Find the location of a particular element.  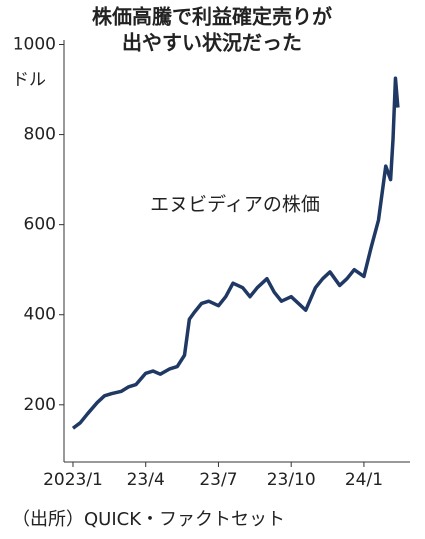

x-tick-label: 23/4 is located at coordinates (146, 480).